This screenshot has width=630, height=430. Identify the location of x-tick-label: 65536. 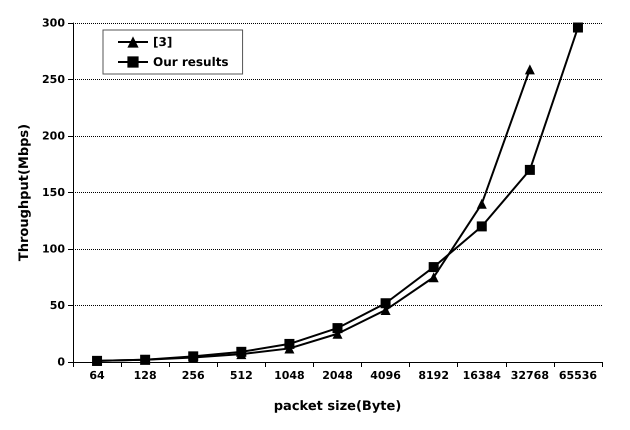
(578, 375).